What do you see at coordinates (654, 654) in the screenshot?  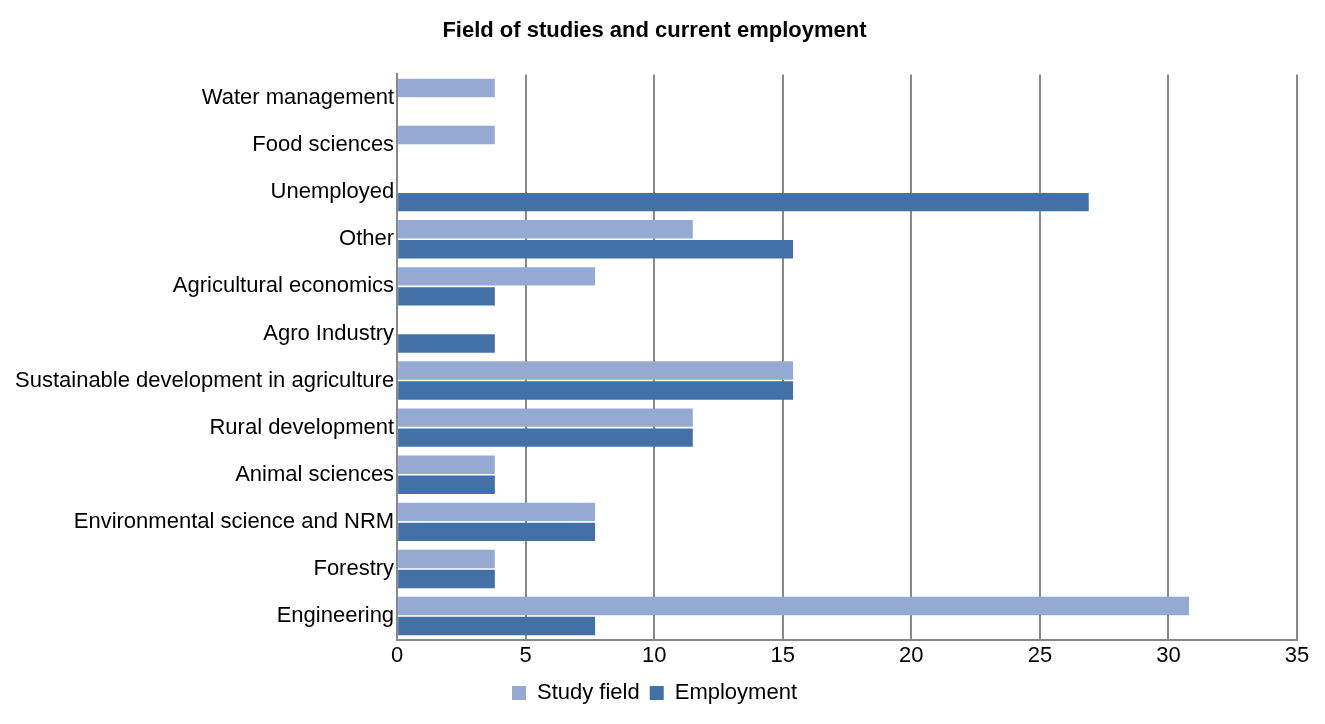 I see `x-tick-label: 10` at bounding box center [654, 654].